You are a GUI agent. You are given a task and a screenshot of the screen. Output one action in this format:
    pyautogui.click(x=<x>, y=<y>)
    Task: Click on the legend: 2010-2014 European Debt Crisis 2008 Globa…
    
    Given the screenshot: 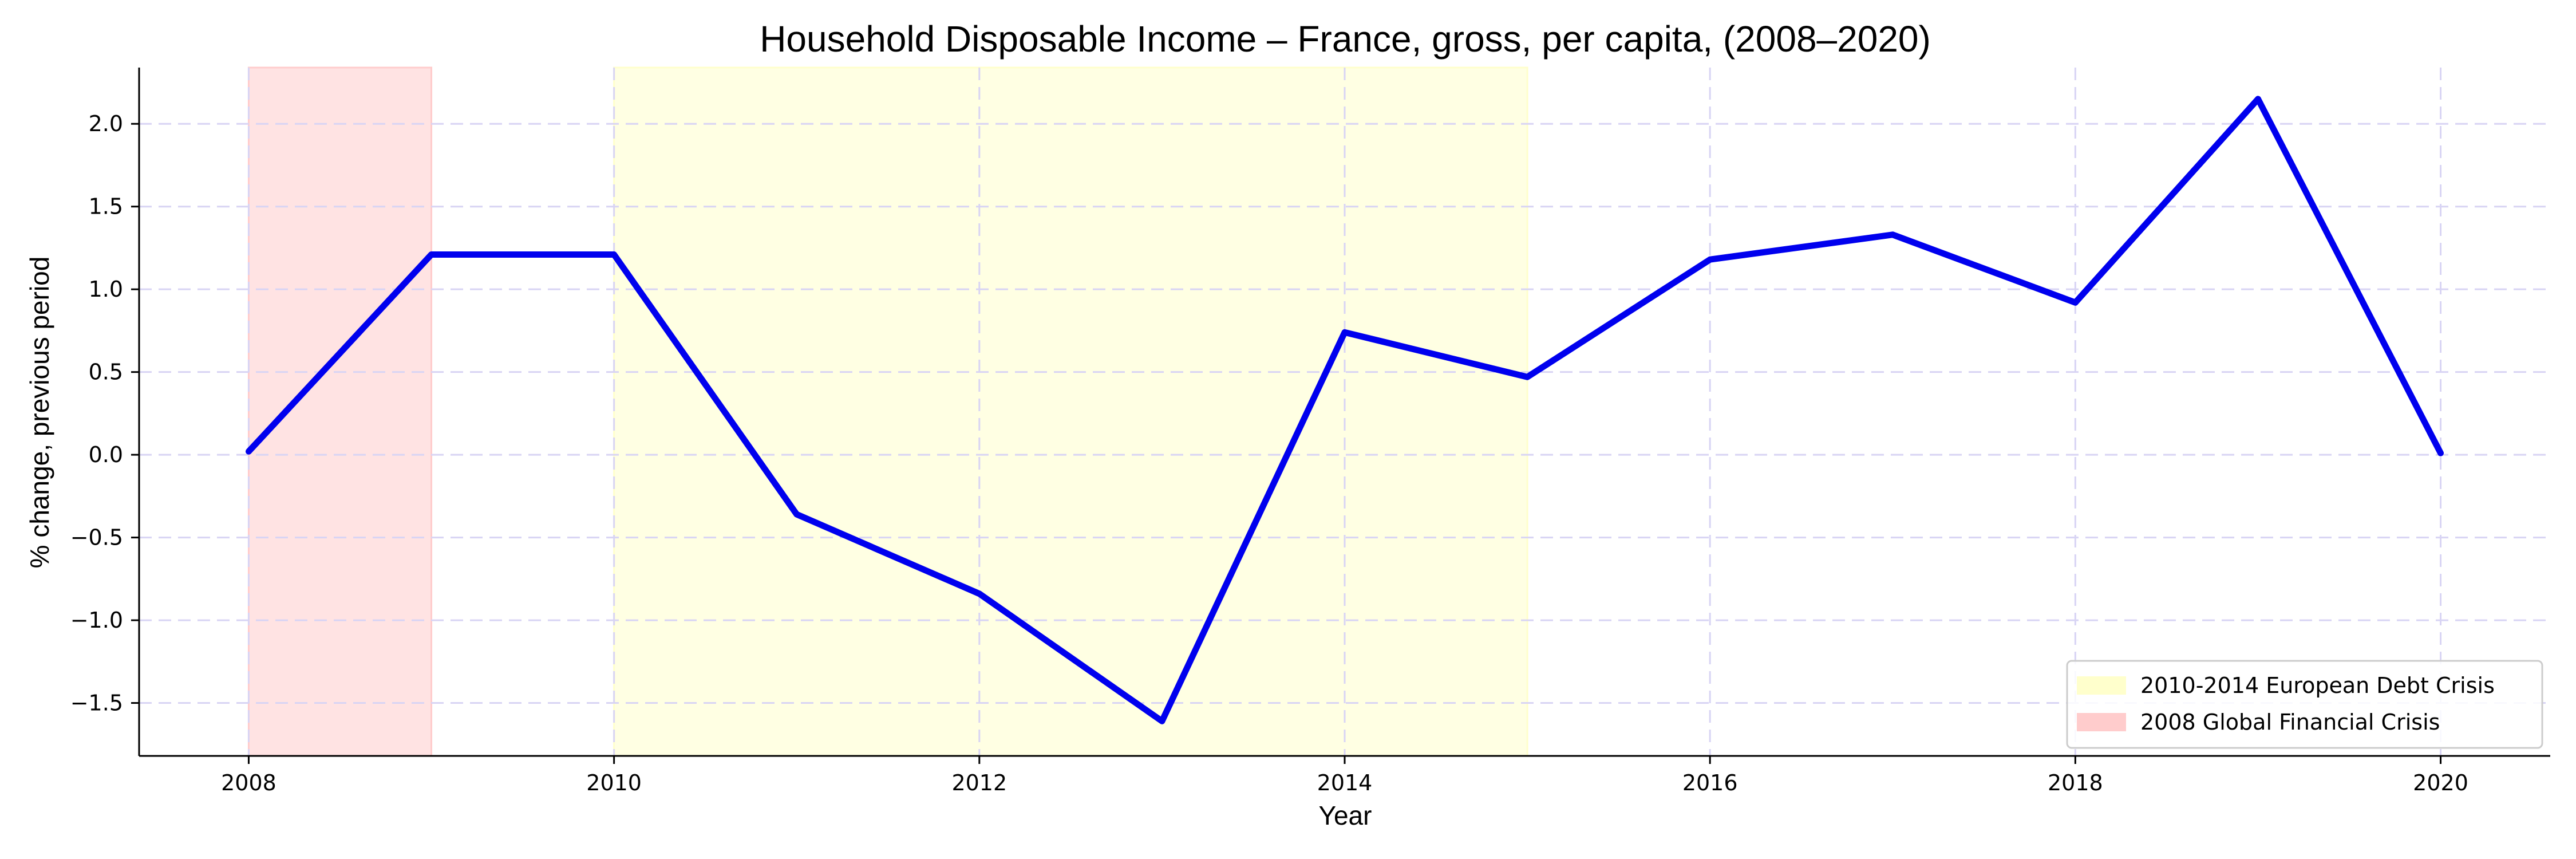 What is the action you would take?
    pyautogui.click(x=2304, y=704)
    